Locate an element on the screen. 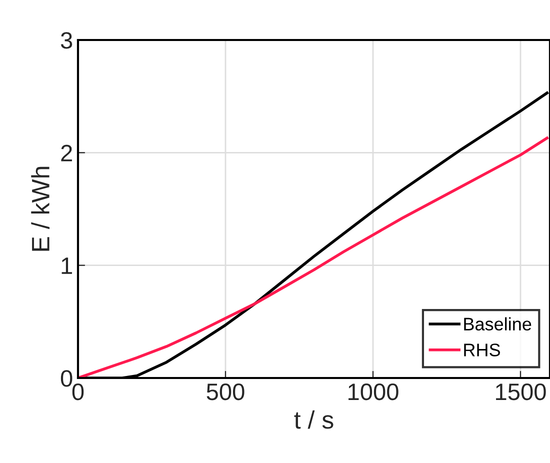  x-tick-label: 1000 is located at coordinates (373, 391).